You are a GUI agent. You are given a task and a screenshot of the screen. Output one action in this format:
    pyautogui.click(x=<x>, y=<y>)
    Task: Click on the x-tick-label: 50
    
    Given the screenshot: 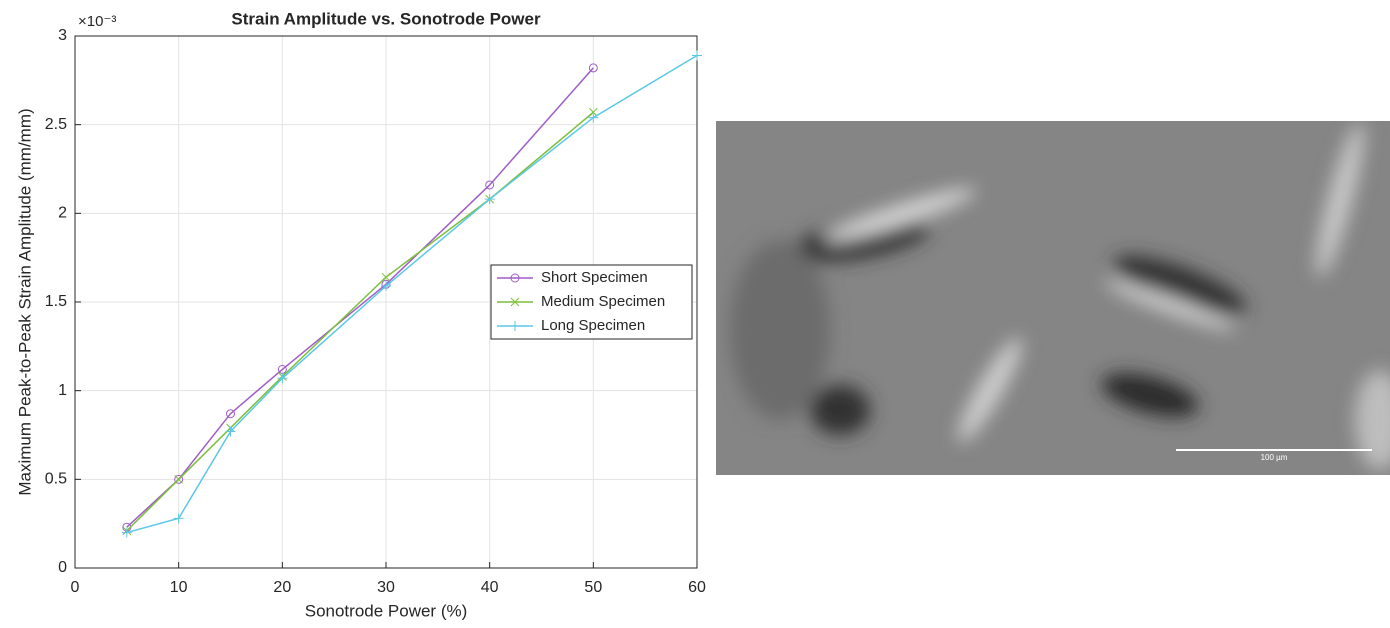 What is the action you would take?
    pyautogui.click(x=593, y=587)
    